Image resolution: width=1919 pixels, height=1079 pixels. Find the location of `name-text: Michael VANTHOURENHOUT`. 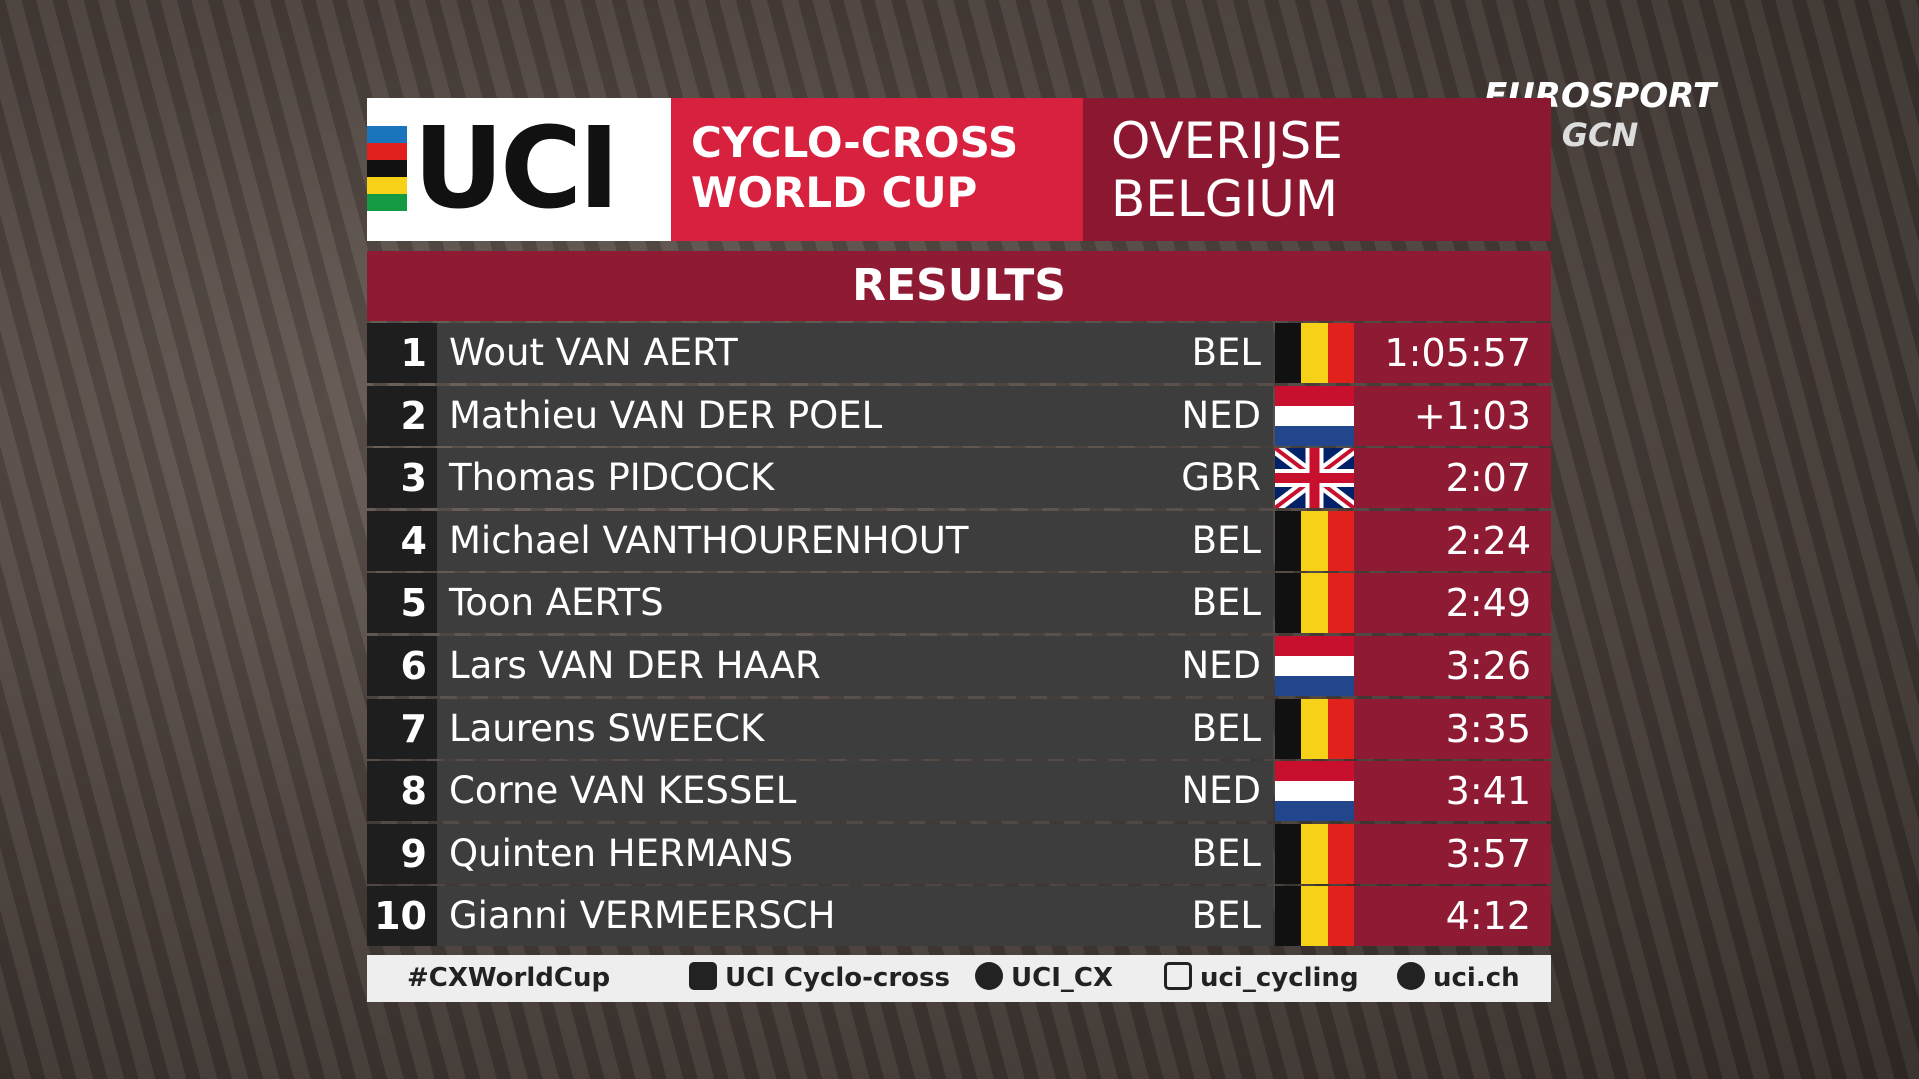

name-text: Michael VANTHOURENHOUT is located at coordinates (709, 540).